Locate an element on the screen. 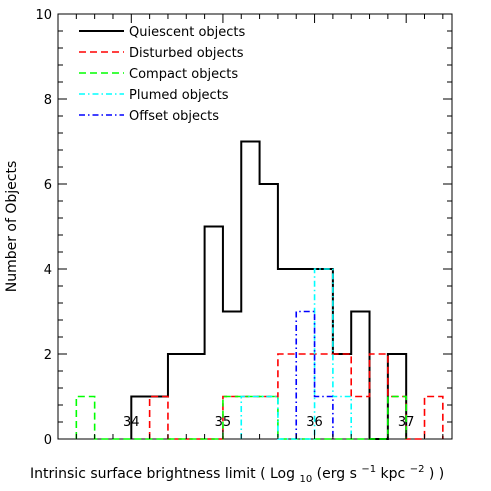 Image resolution: width=491 pixels, height=491 pixels. y-tick-label: 2 is located at coordinates (48, 355).